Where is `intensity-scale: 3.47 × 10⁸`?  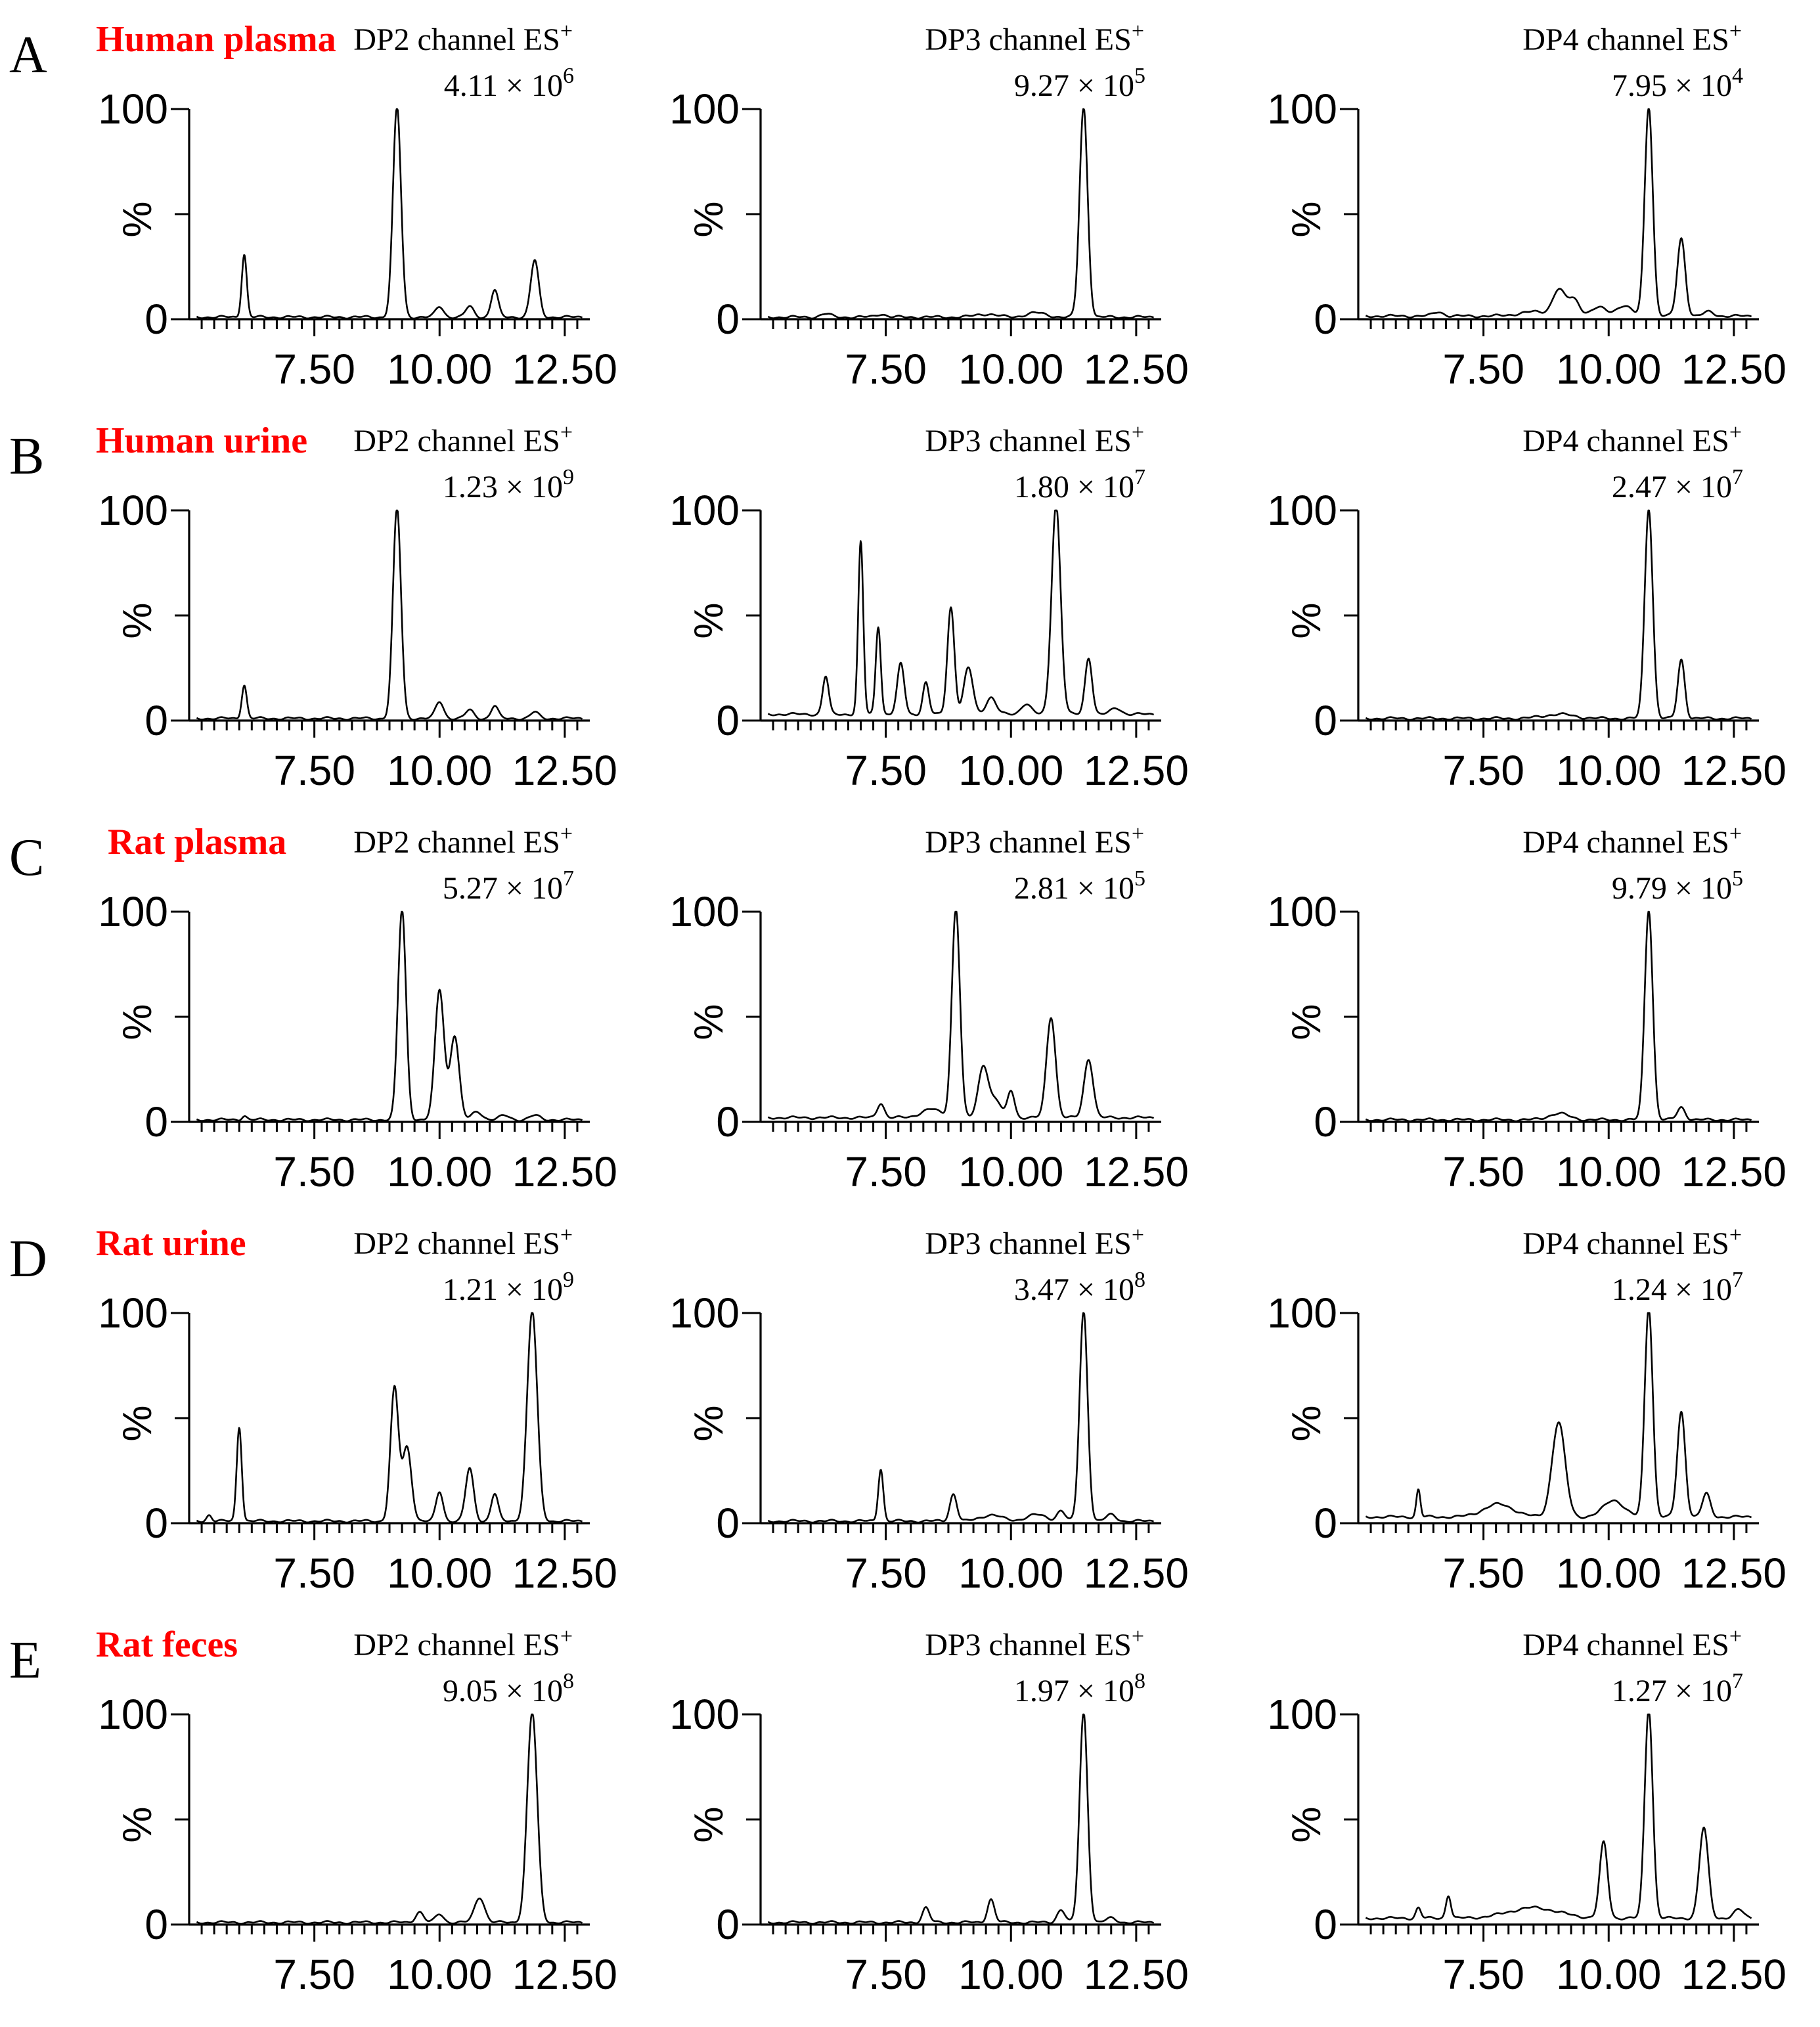 intensity-scale: 3.47 × 10⁸ is located at coordinates (1079, 1287).